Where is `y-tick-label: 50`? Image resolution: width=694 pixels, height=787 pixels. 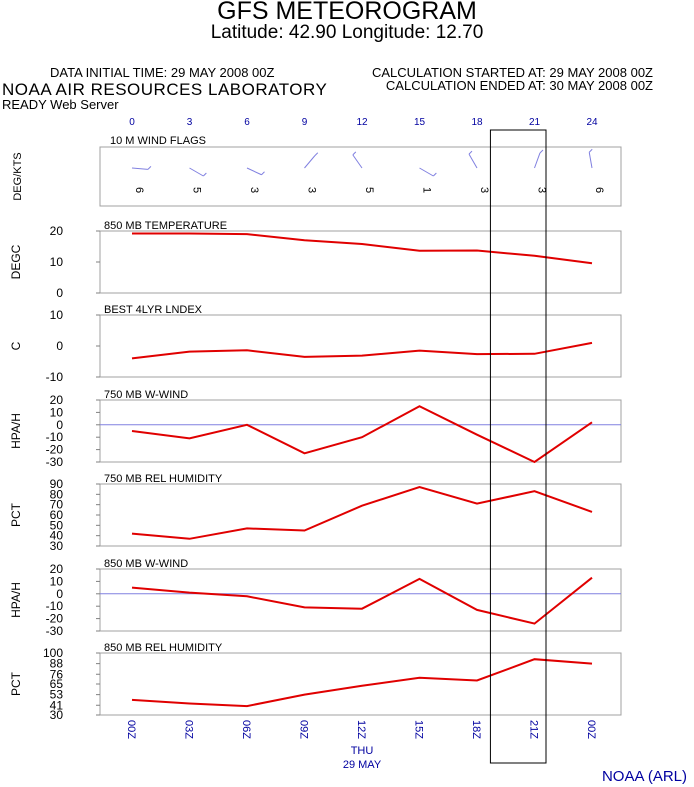
y-tick-label: 50 is located at coordinates (57, 525).